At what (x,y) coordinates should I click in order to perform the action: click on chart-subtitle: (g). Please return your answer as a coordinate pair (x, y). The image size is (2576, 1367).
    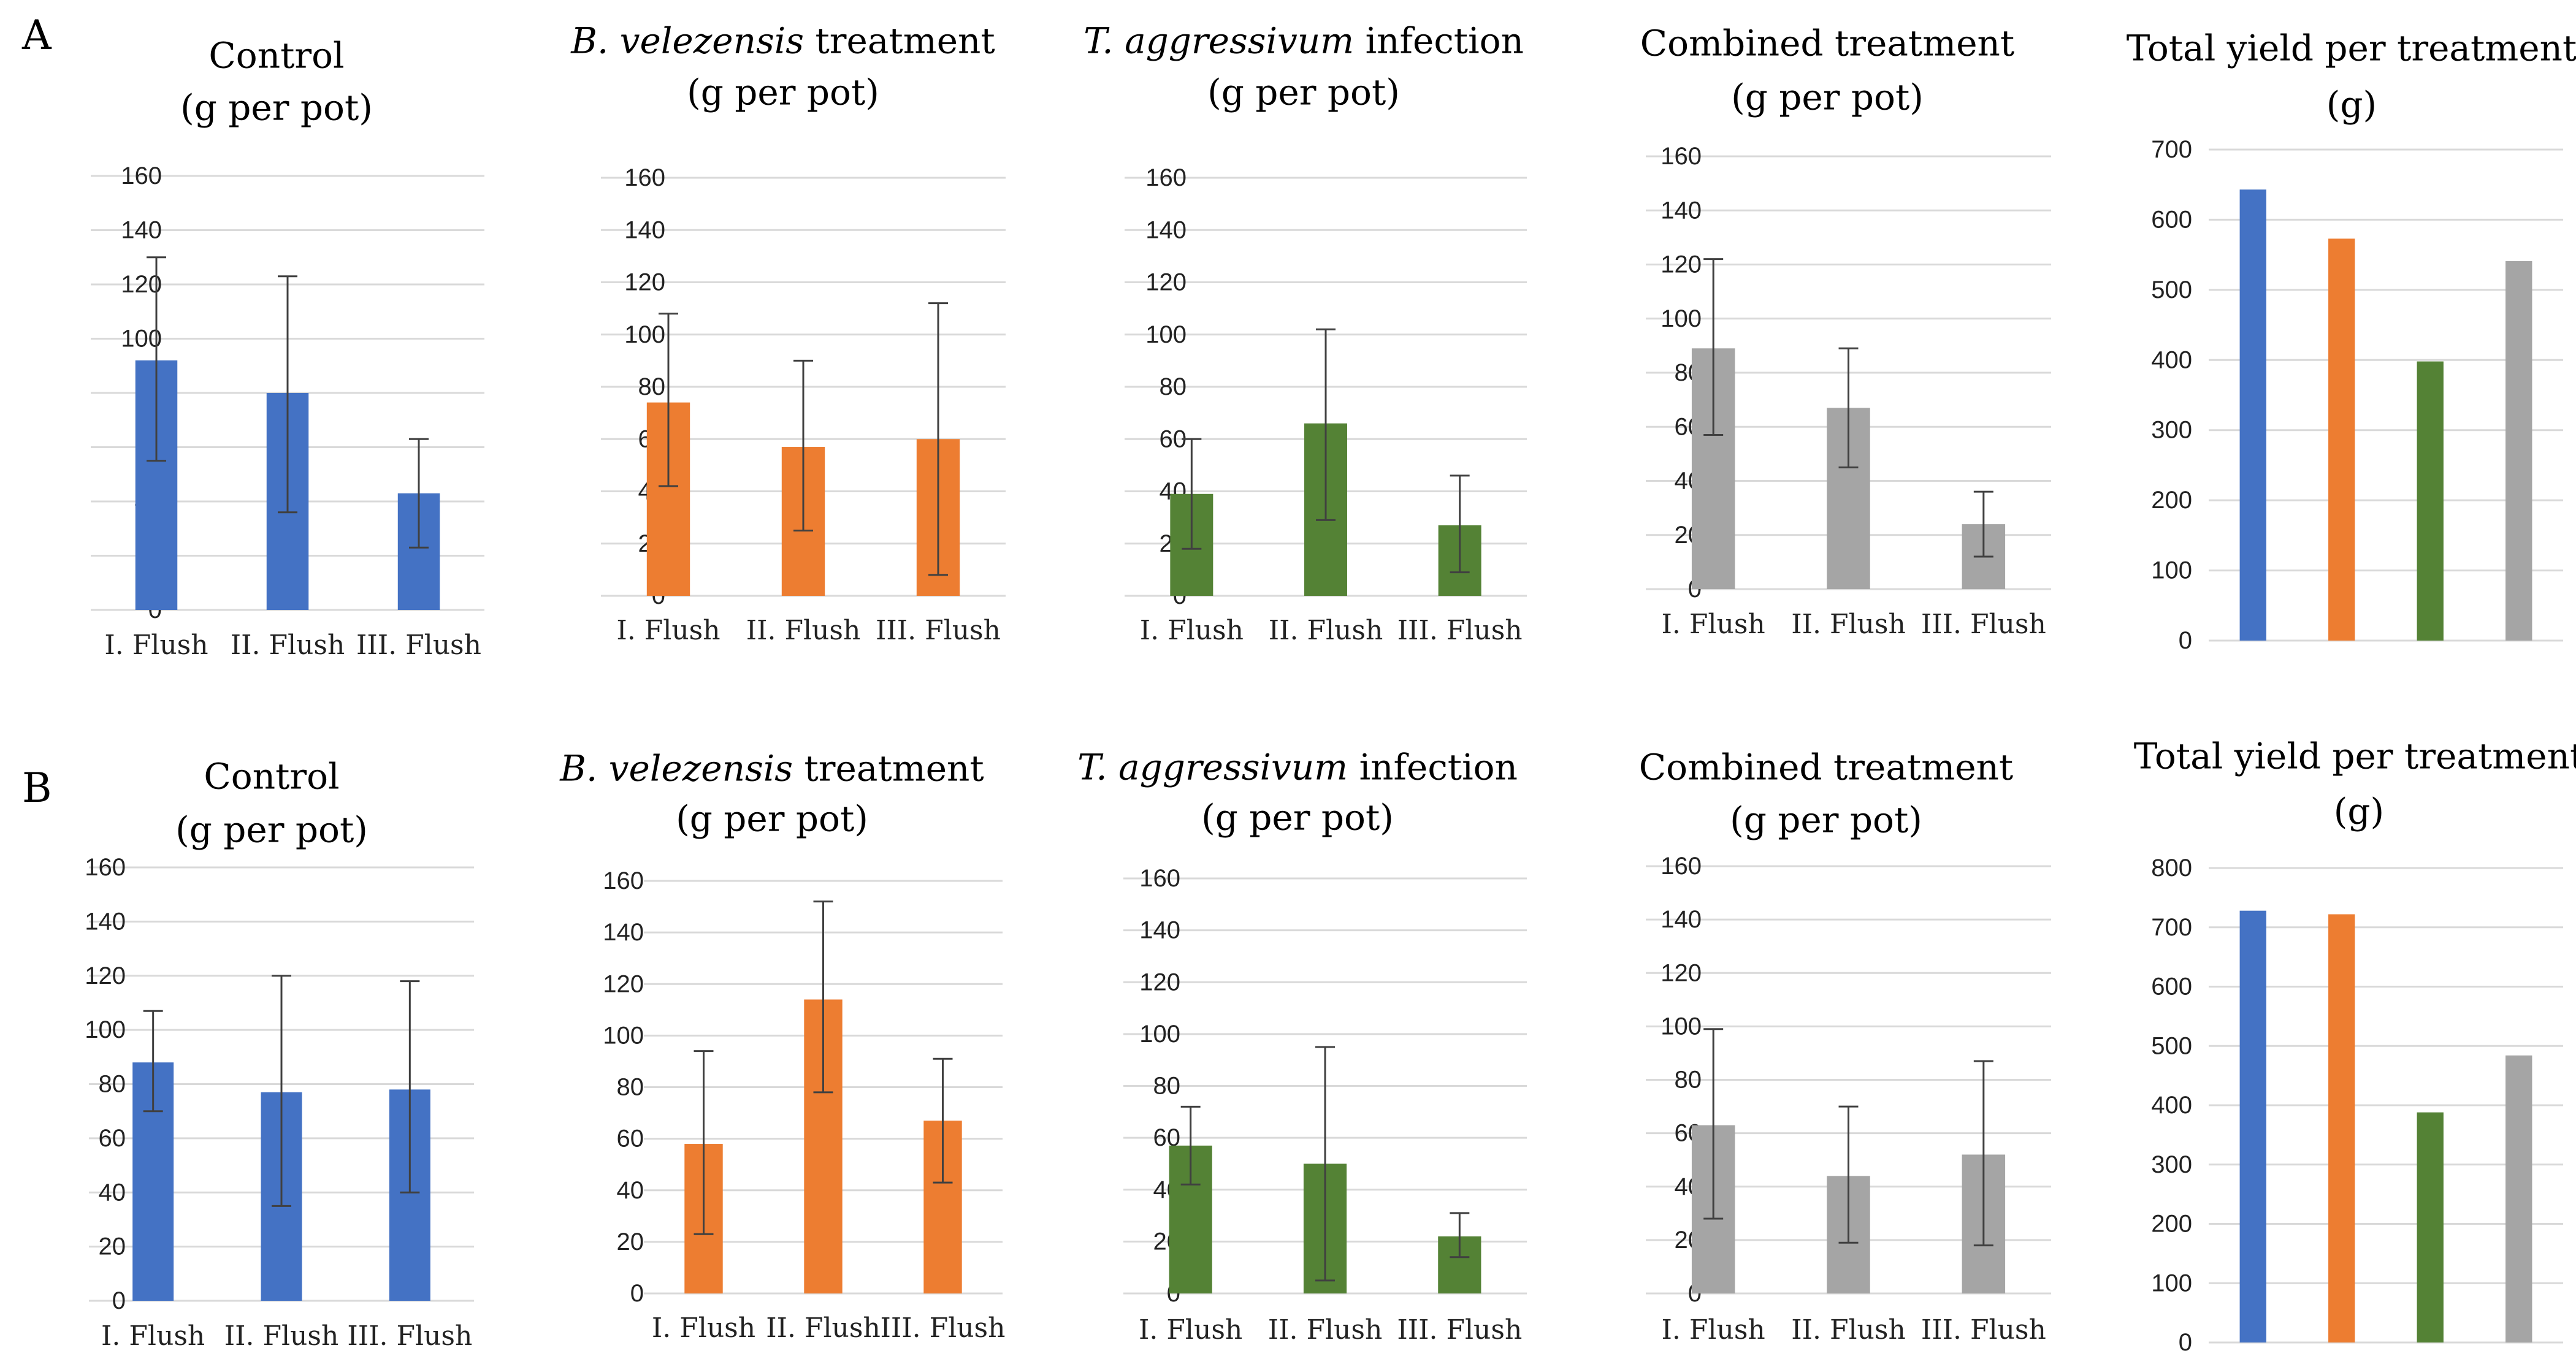
    Looking at the image, I should click on (2351, 104).